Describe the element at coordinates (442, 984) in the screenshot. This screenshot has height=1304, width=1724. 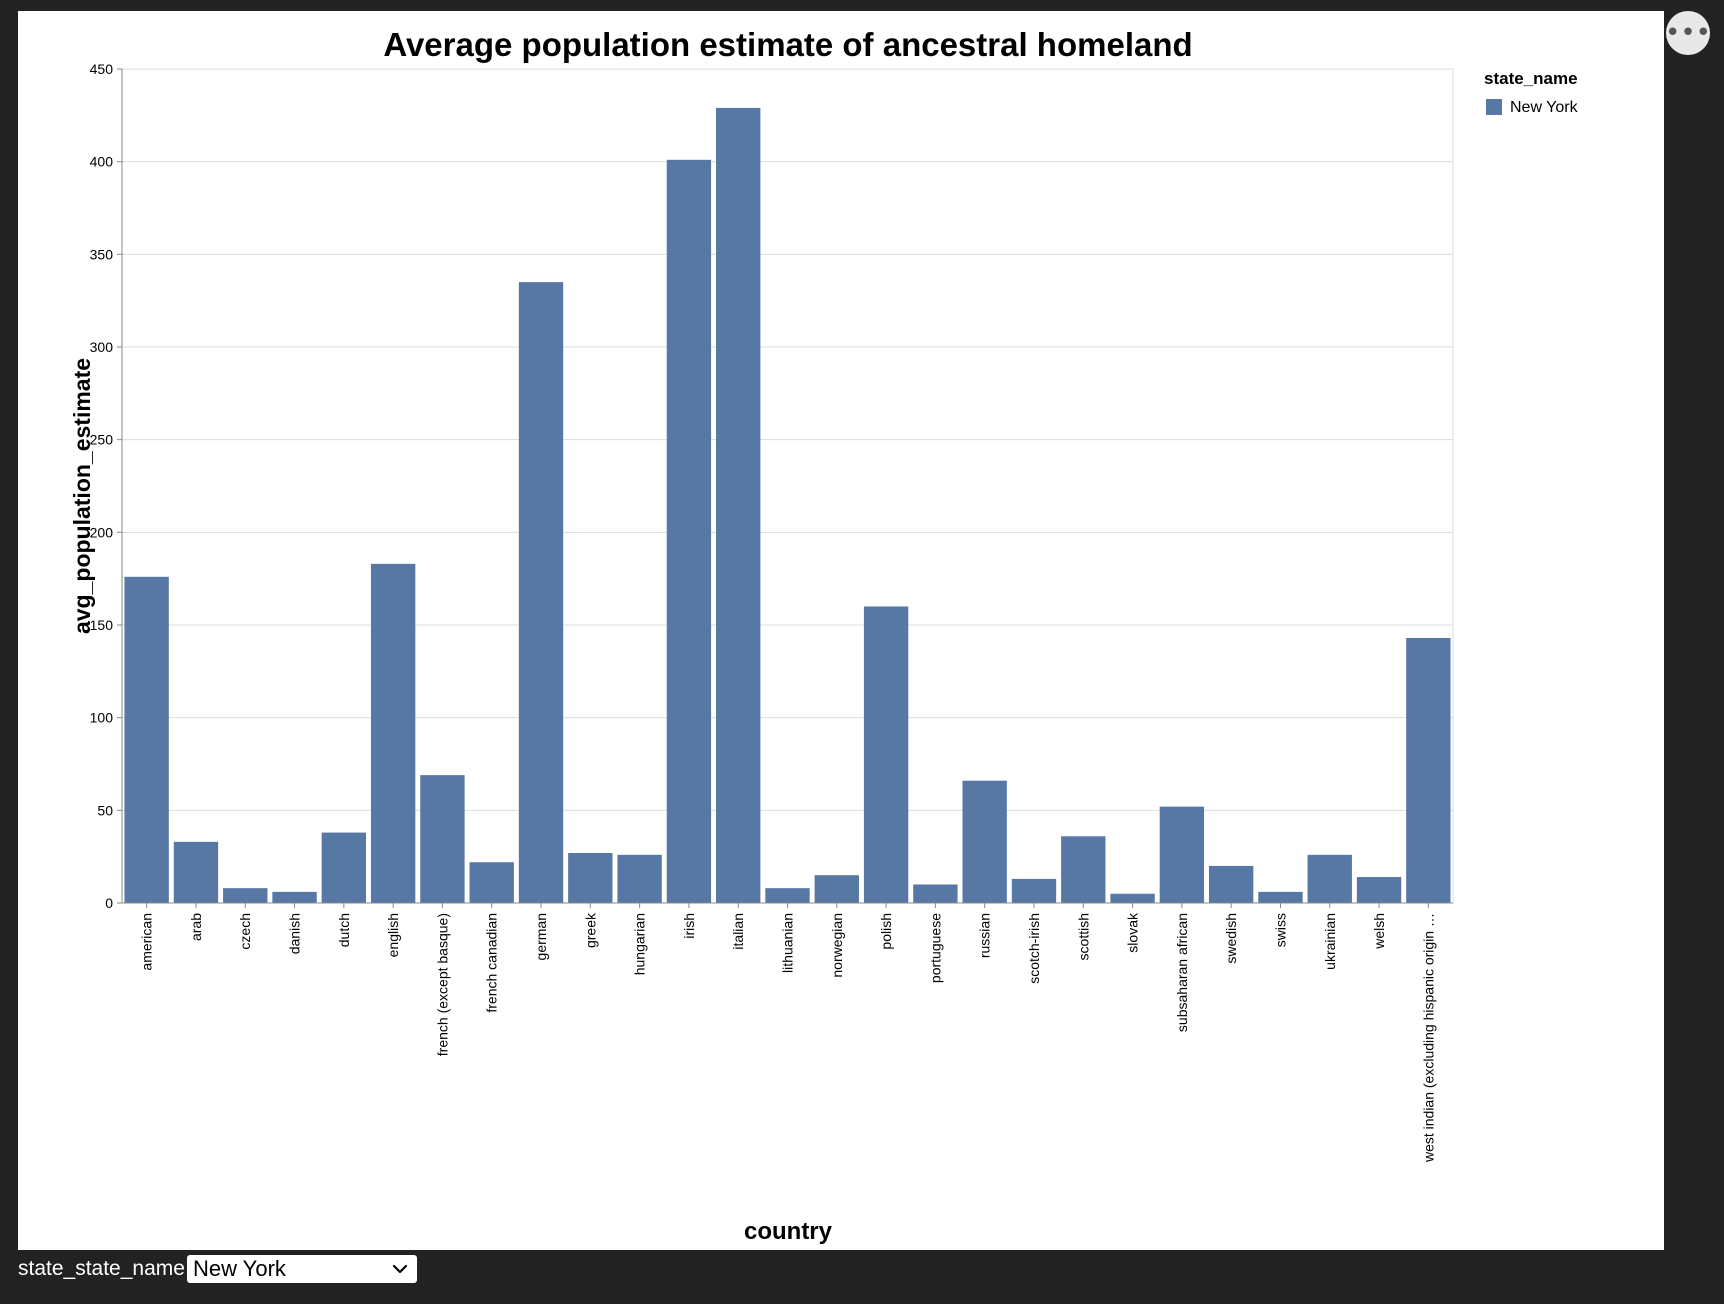
I see `x-tick-label: french (except basque)` at that location.